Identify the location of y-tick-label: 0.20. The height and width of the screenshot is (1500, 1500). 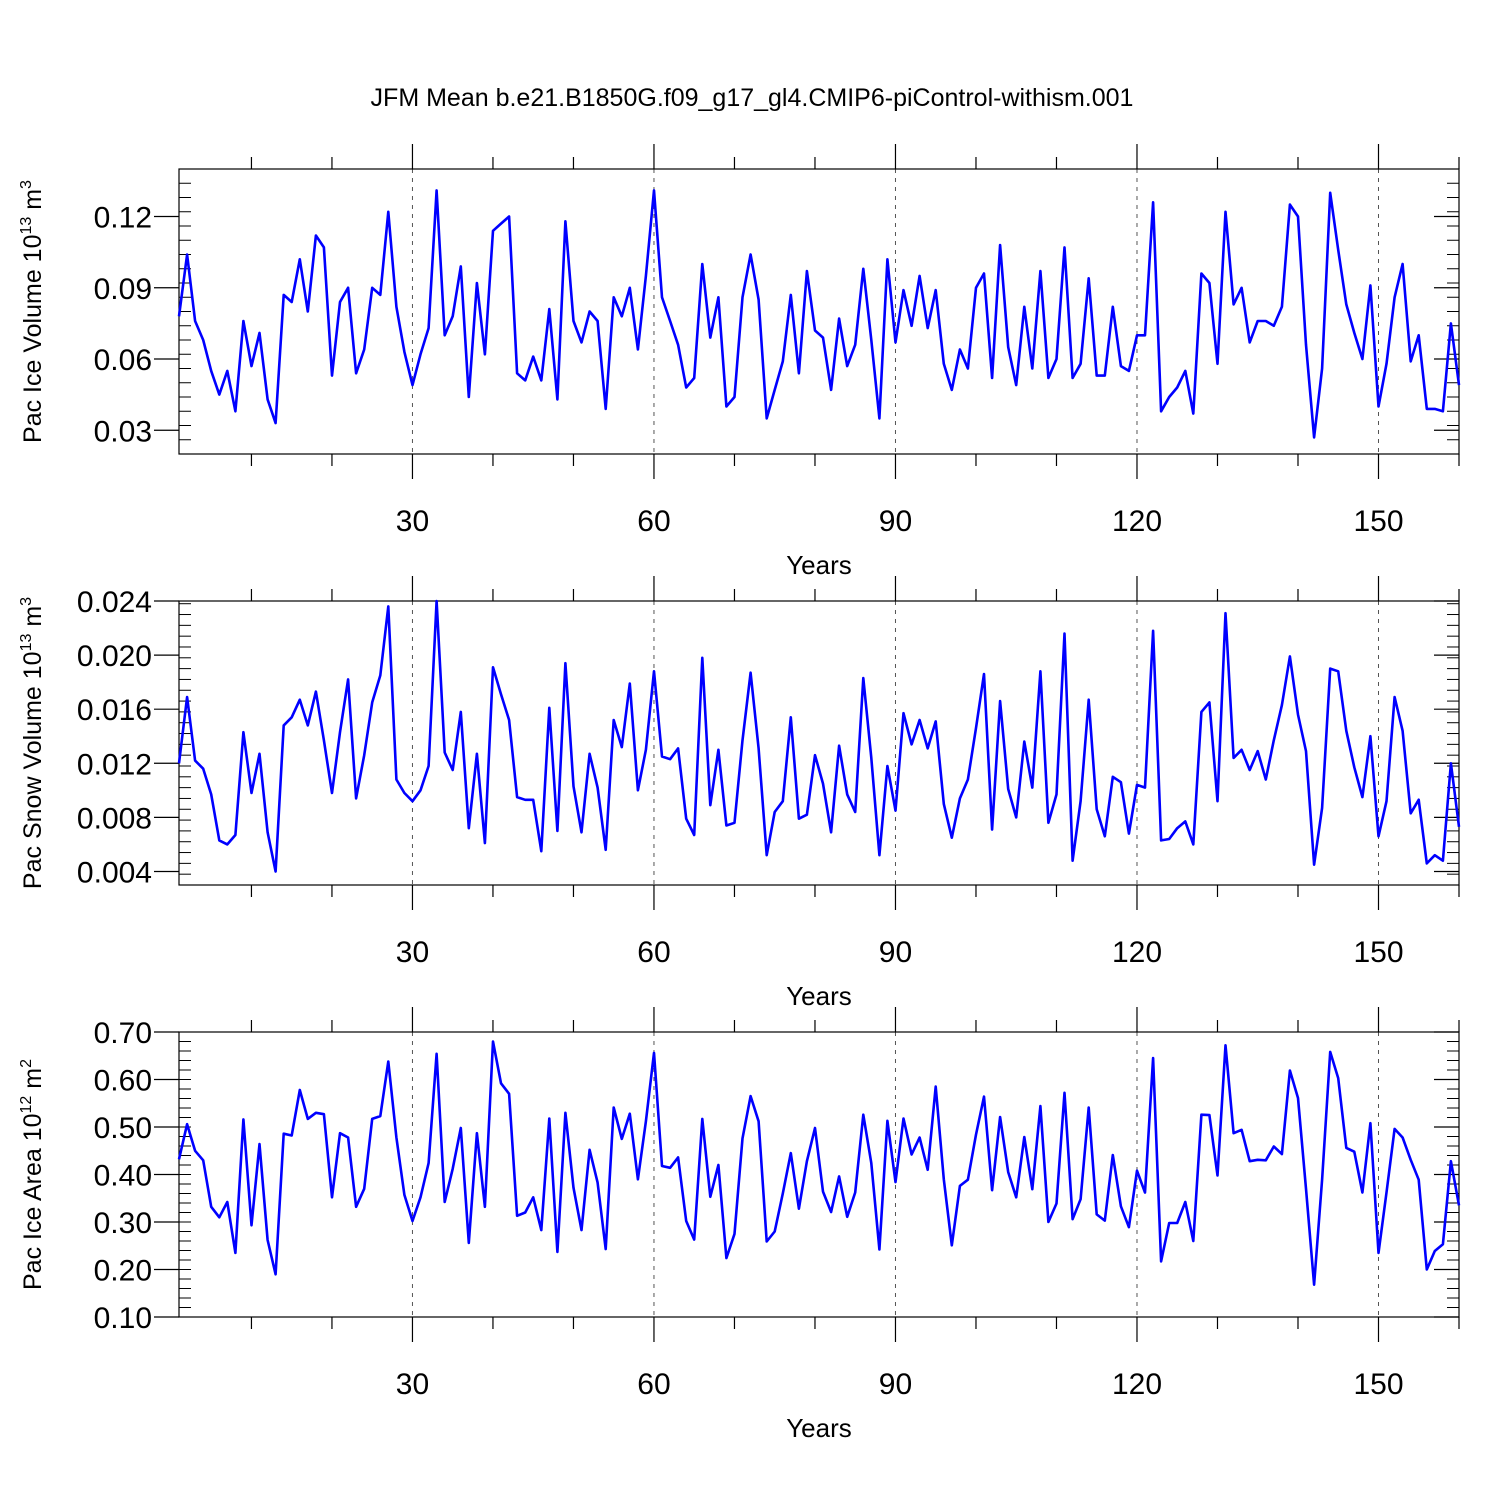
(123, 1271).